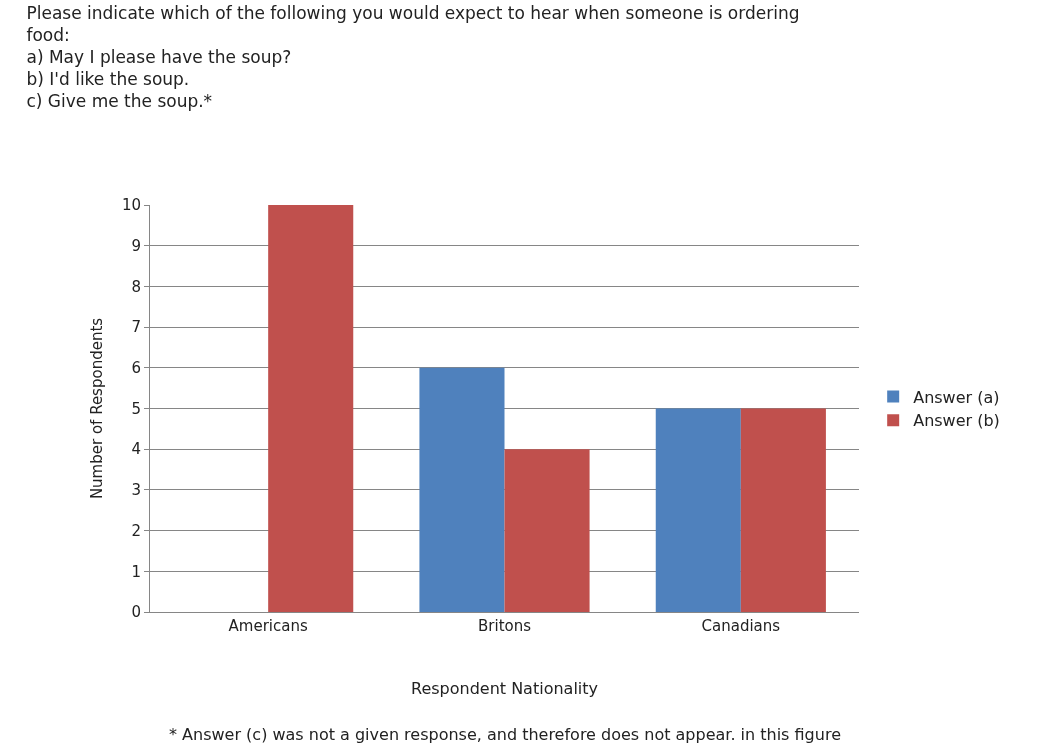  Describe the element at coordinates (956, 397) in the screenshot. I see `legend-label: Answer (a)` at that location.